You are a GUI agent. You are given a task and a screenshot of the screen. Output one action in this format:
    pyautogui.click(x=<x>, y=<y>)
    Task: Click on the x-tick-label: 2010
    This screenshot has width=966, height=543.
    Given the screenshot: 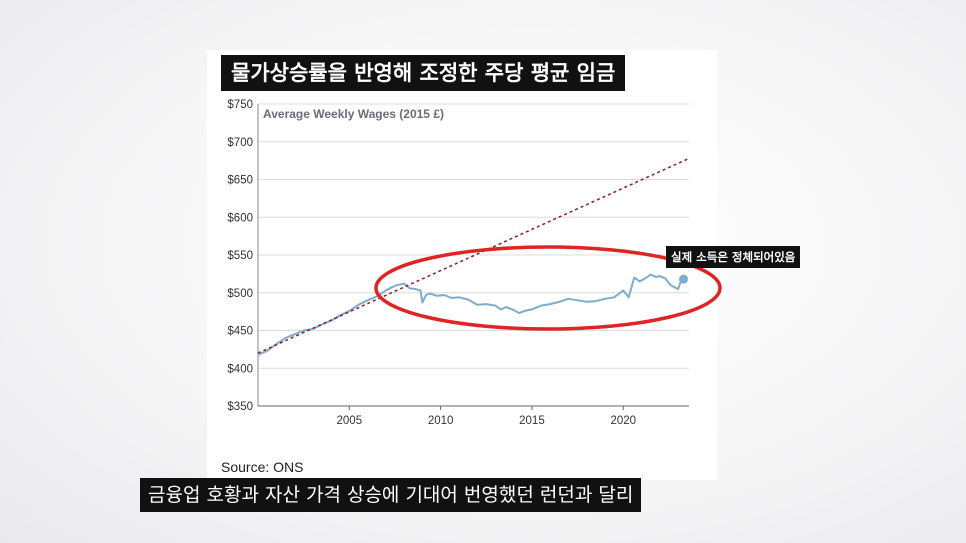 What is the action you would take?
    pyautogui.click(x=441, y=421)
    